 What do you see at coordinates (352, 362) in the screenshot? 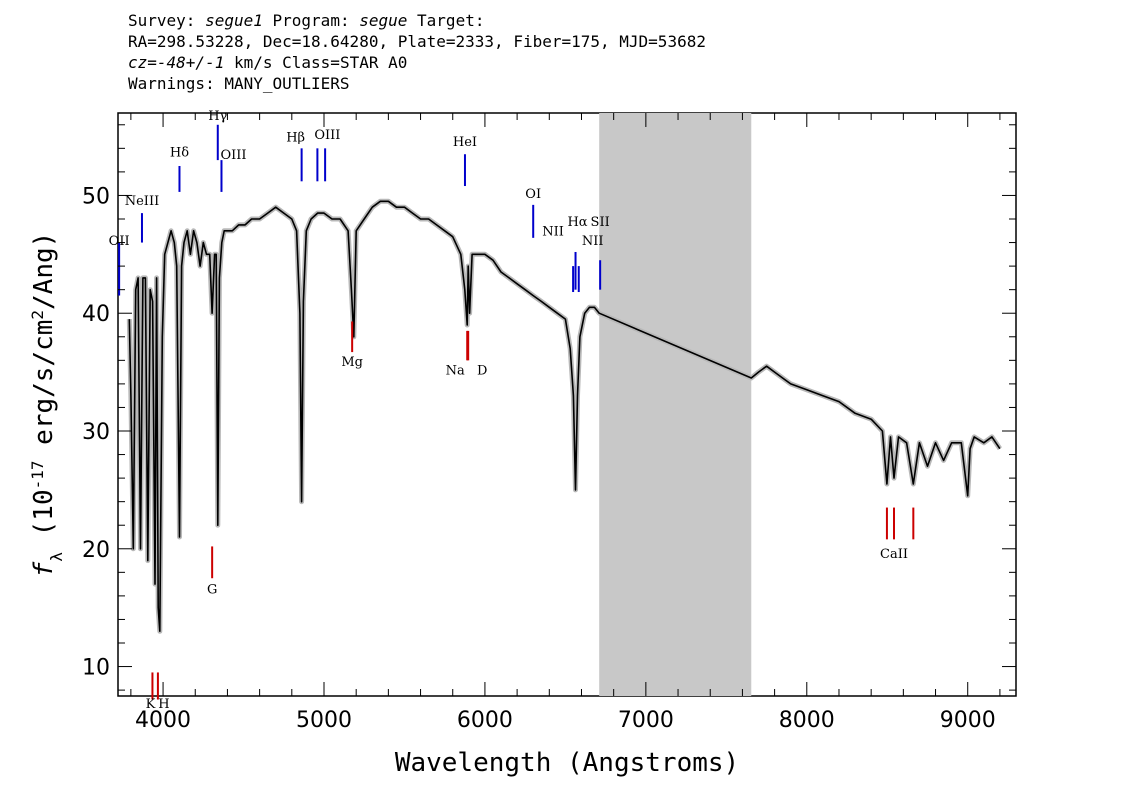
I see `line-label-mg: Mg` at bounding box center [352, 362].